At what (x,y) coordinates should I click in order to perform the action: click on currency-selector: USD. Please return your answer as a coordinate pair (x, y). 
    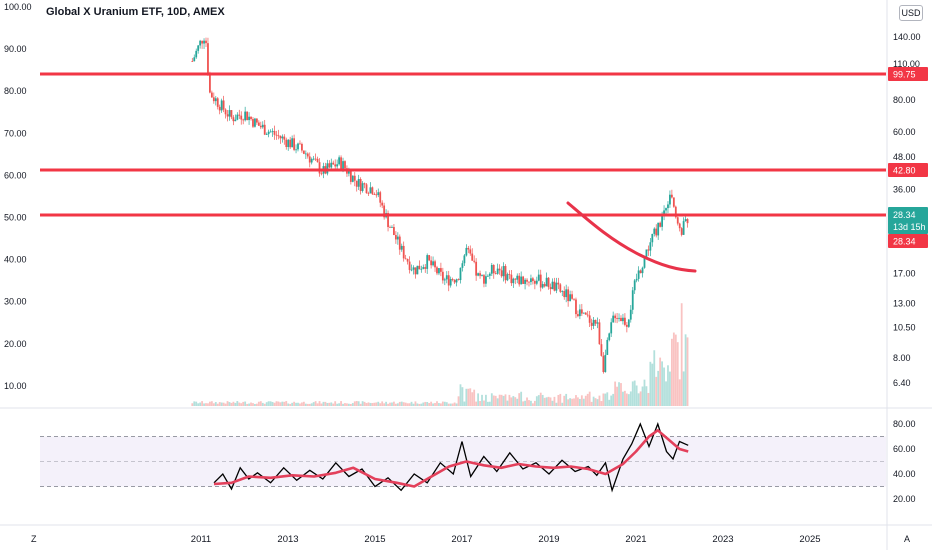
    Looking at the image, I should click on (911, 13).